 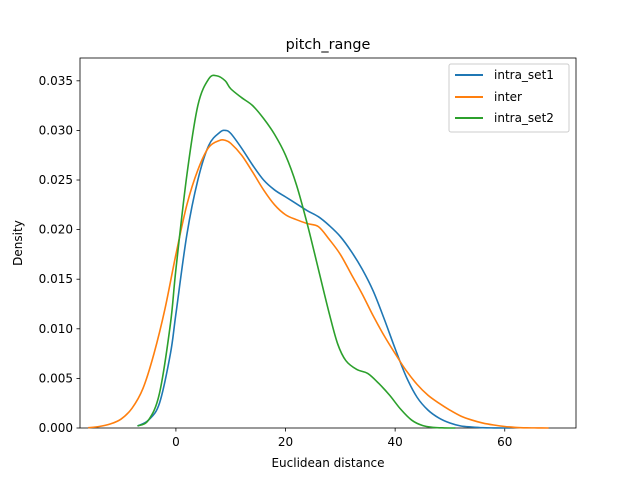 What do you see at coordinates (524, 118) in the screenshot?
I see `legend-label-intra-set2: intra_set2` at bounding box center [524, 118].